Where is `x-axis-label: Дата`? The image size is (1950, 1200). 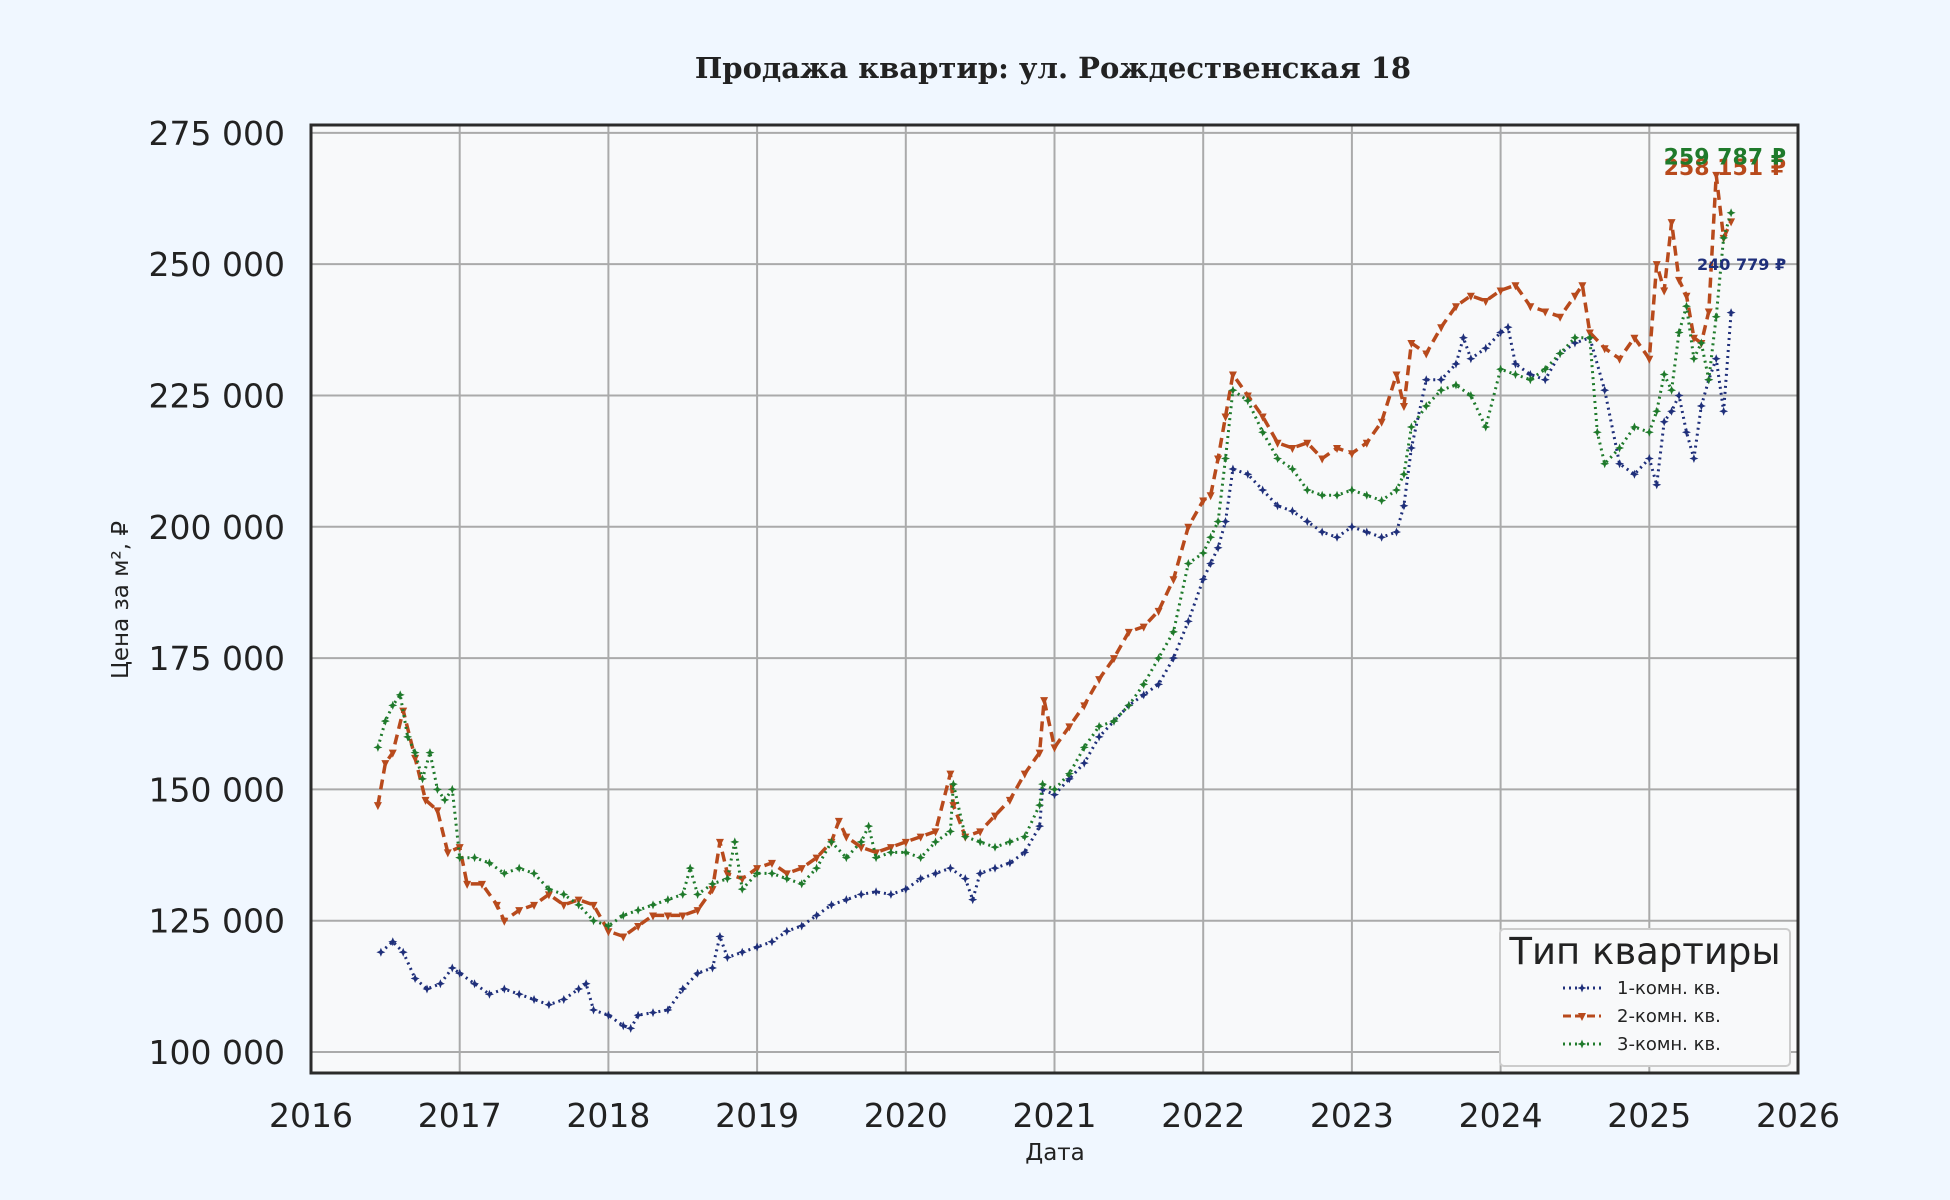
x-axis-label: Дата is located at coordinates (1055, 1153).